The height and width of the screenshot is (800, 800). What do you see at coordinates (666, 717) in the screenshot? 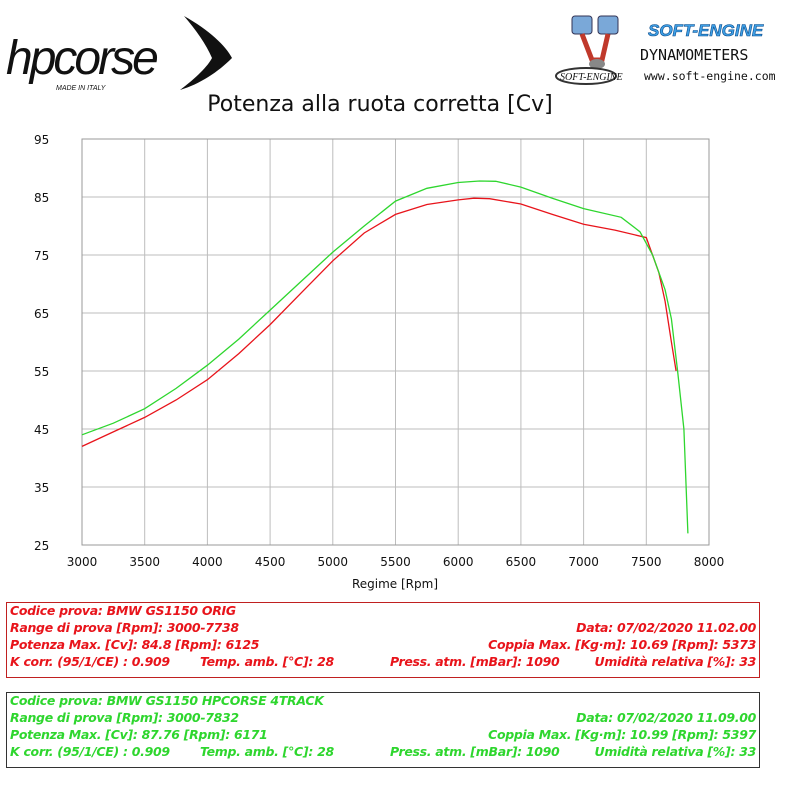
I see `data-prova: Data: 07/02/2020 11.09.00` at bounding box center [666, 717].